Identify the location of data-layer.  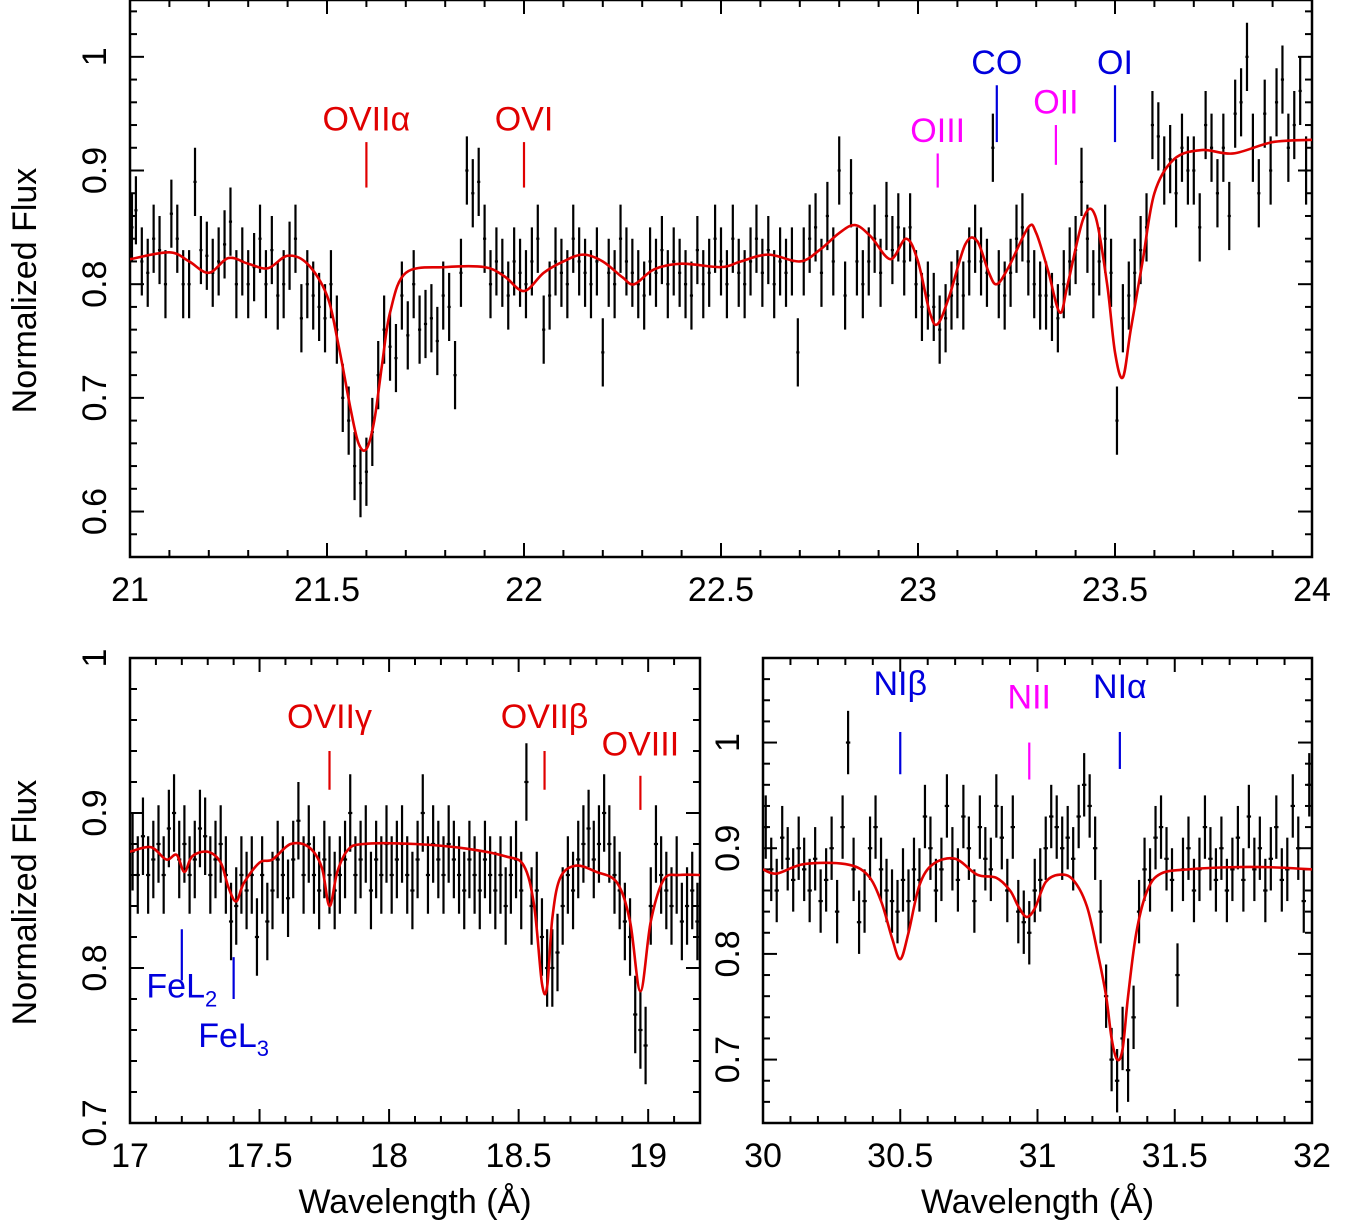
(415, 914).